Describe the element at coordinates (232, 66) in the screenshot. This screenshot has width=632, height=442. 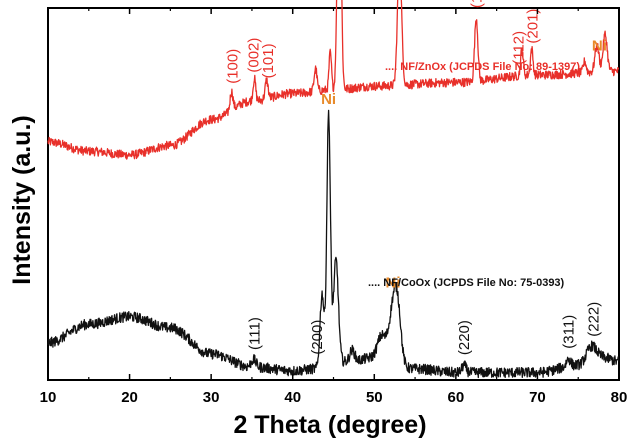
I see `hkl-peak-label: (100)` at that location.